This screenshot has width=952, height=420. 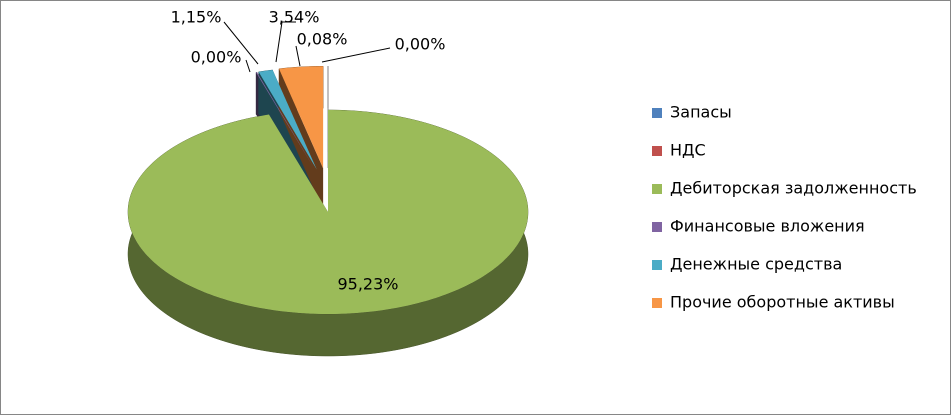 What do you see at coordinates (367, 284) in the screenshot?
I see `data-label: 95,23%` at bounding box center [367, 284].